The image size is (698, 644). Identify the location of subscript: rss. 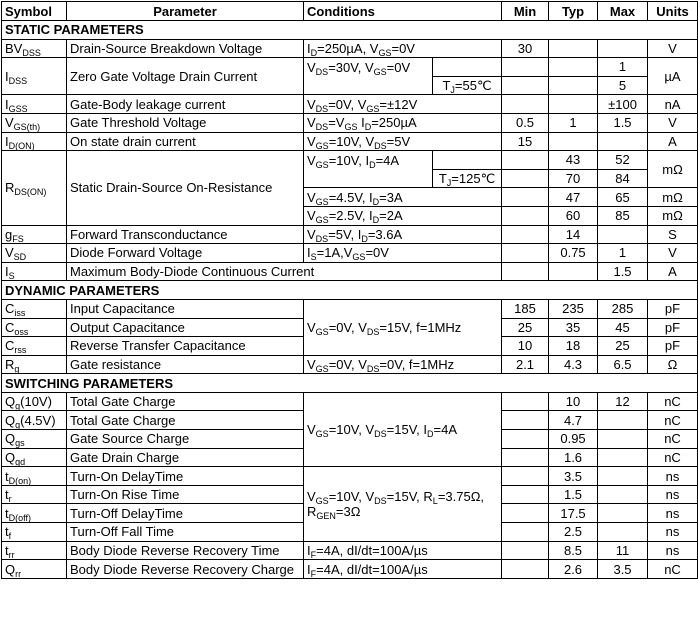
(20, 350).